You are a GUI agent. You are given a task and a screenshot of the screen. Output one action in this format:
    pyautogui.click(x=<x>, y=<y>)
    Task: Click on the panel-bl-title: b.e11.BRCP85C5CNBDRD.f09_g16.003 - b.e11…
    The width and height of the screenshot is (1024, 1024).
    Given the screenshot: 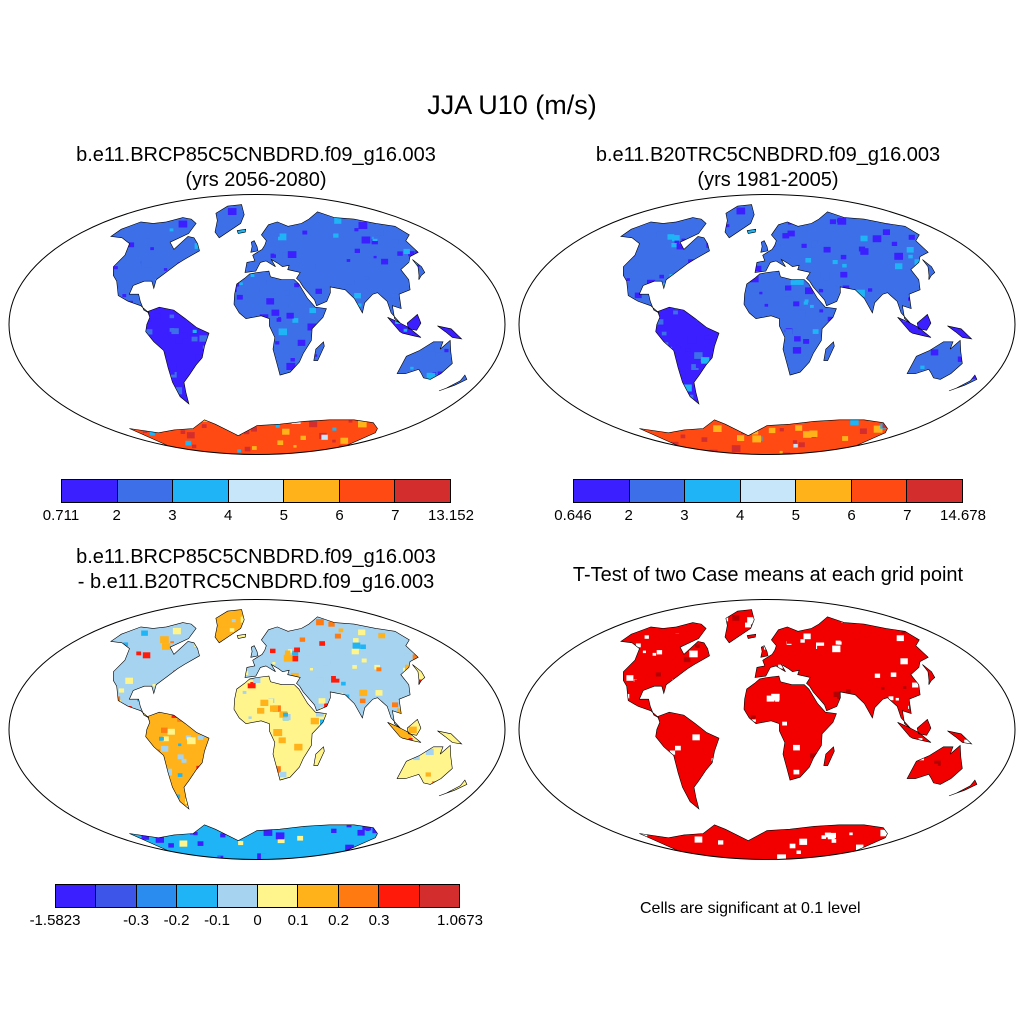 What is the action you would take?
    pyautogui.click(x=256, y=570)
    